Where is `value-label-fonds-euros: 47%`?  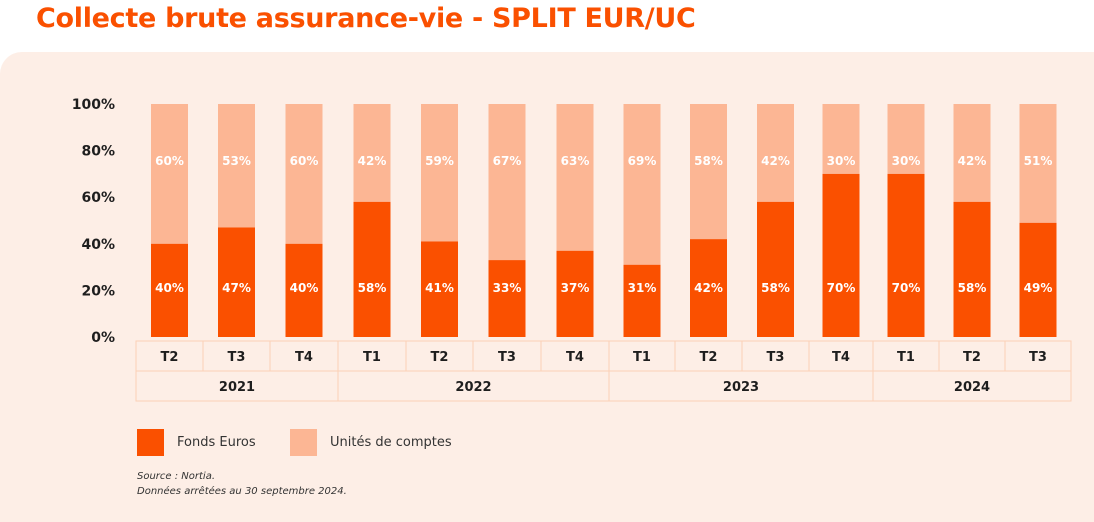
value-label-fonds-euros: 47% is located at coordinates (236, 288).